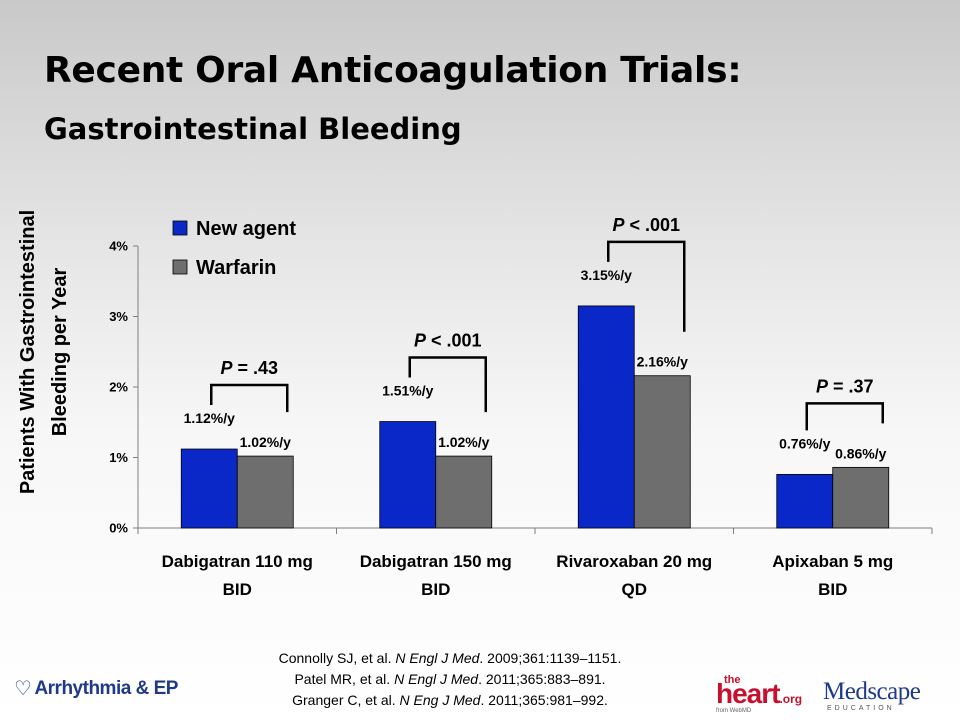 The height and width of the screenshot is (720, 960). I want to click on data-label-warfarin: 2.16%/y, so click(663, 362).